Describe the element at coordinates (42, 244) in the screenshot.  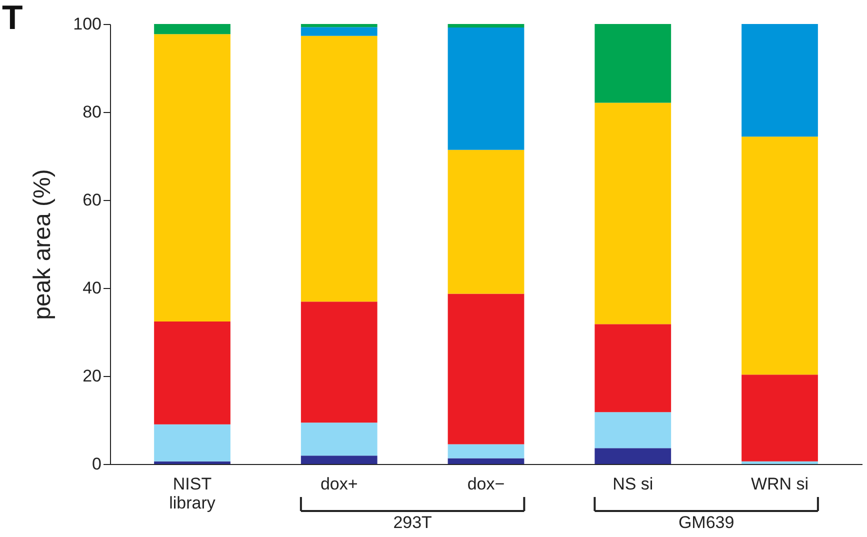
I see `y-axis-title: peak area (%)` at that location.